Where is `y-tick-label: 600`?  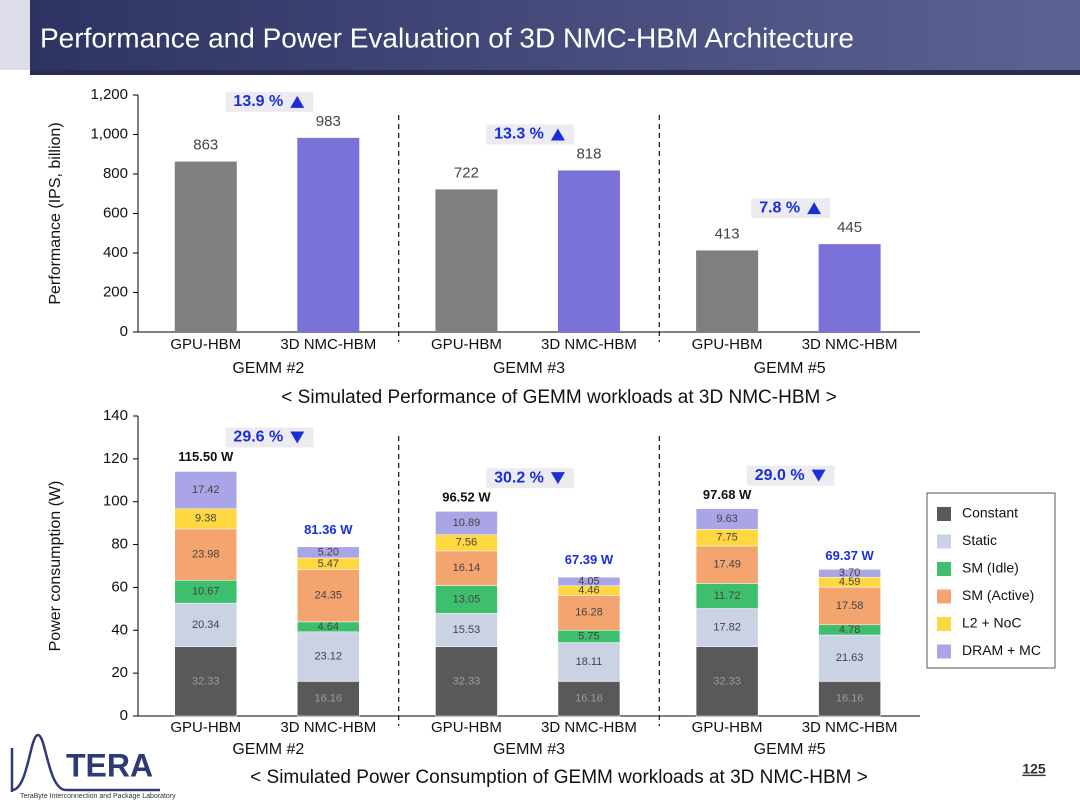 y-tick-label: 600 is located at coordinates (115, 212).